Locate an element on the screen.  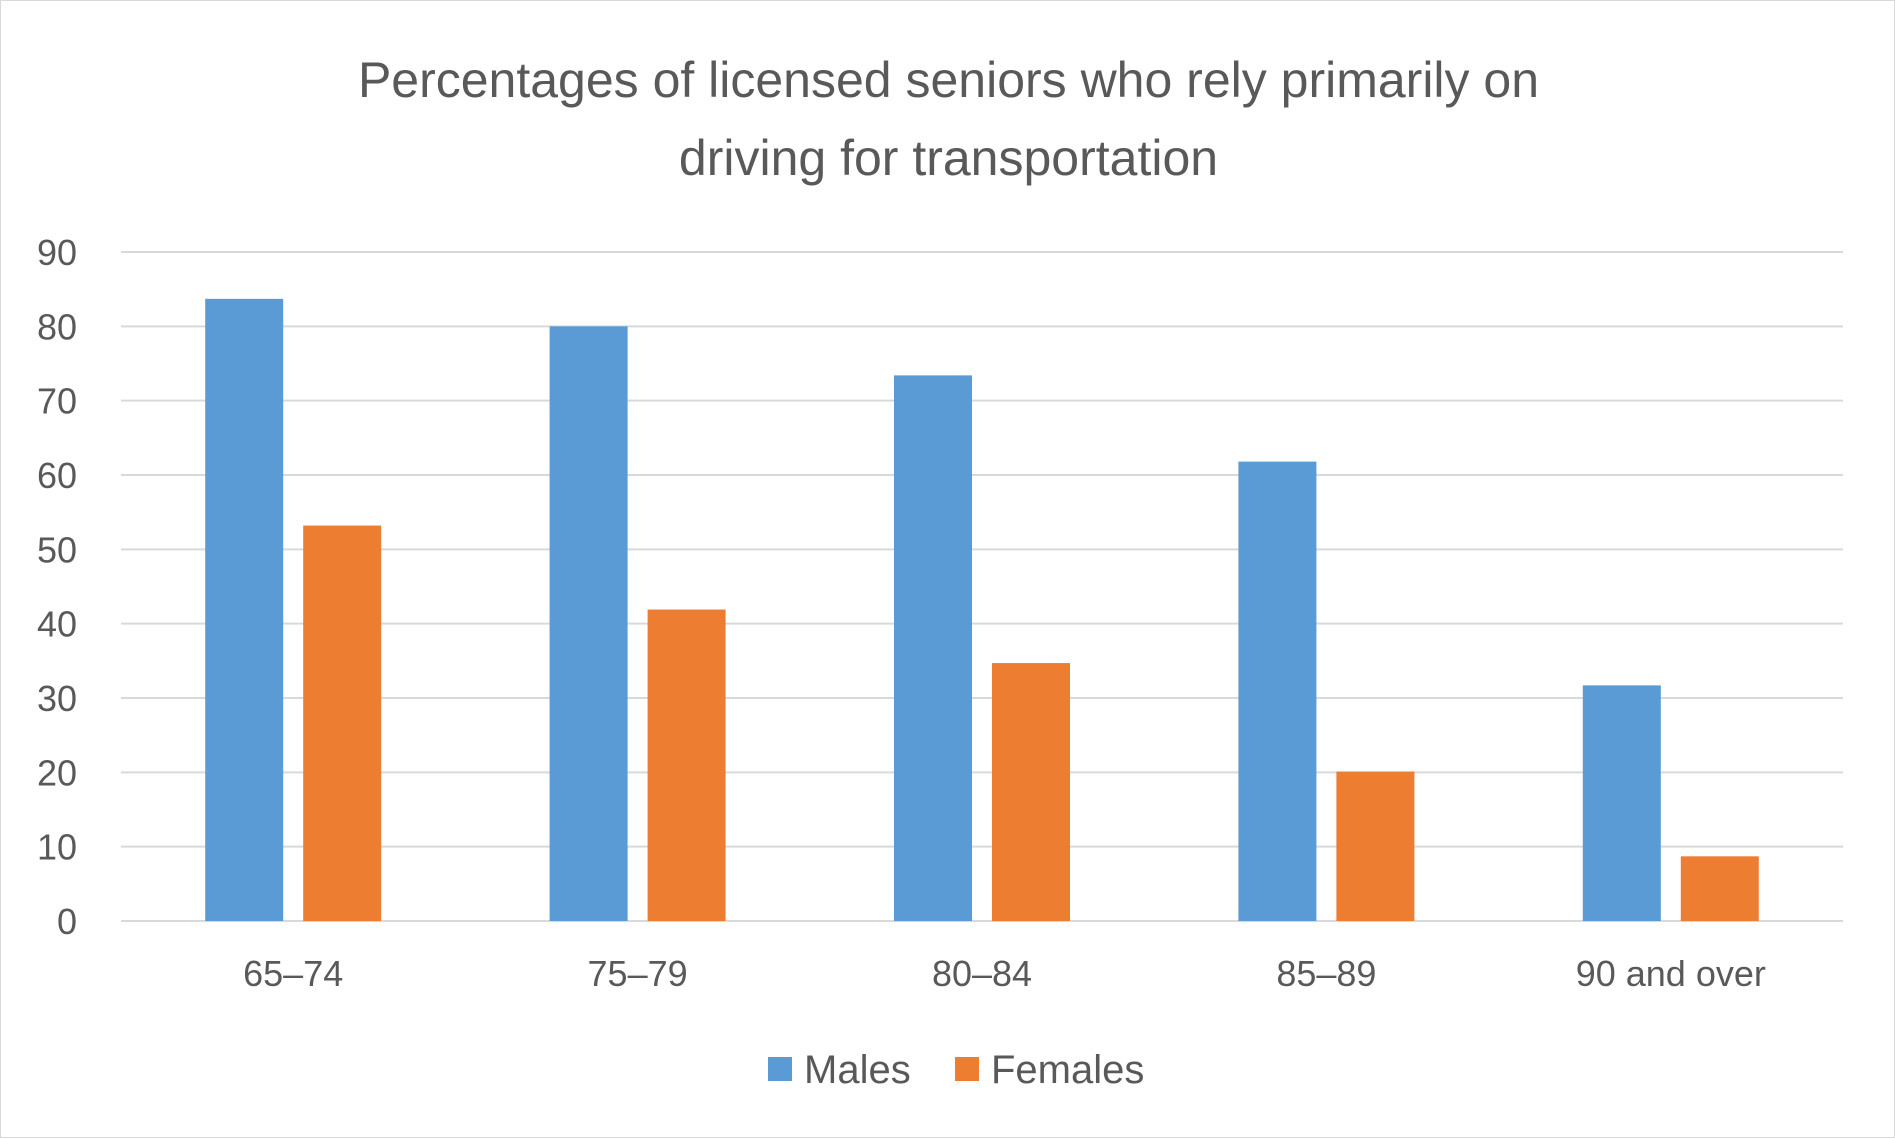
legend-swatch-females is located at coordinates (967, 1069).